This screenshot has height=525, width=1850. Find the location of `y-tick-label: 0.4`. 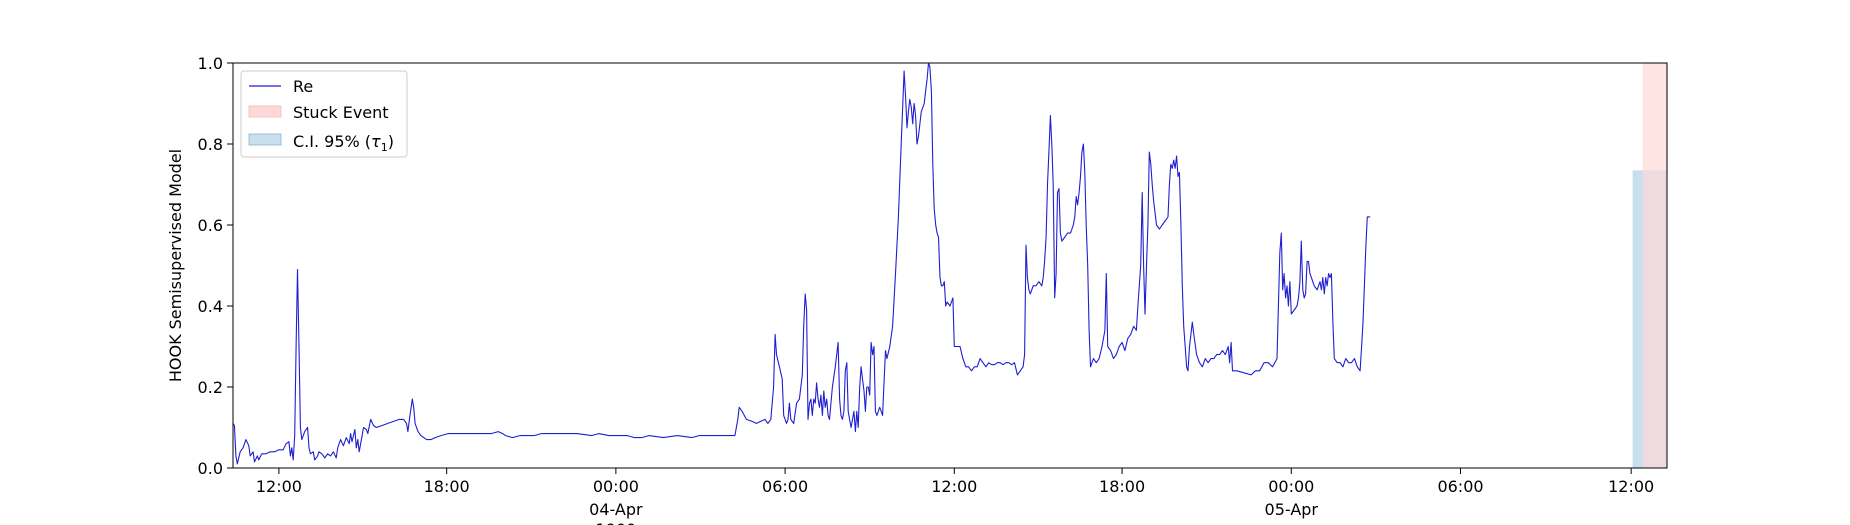

y-tick-label: 0.4 is located at coordinates (210, 306).